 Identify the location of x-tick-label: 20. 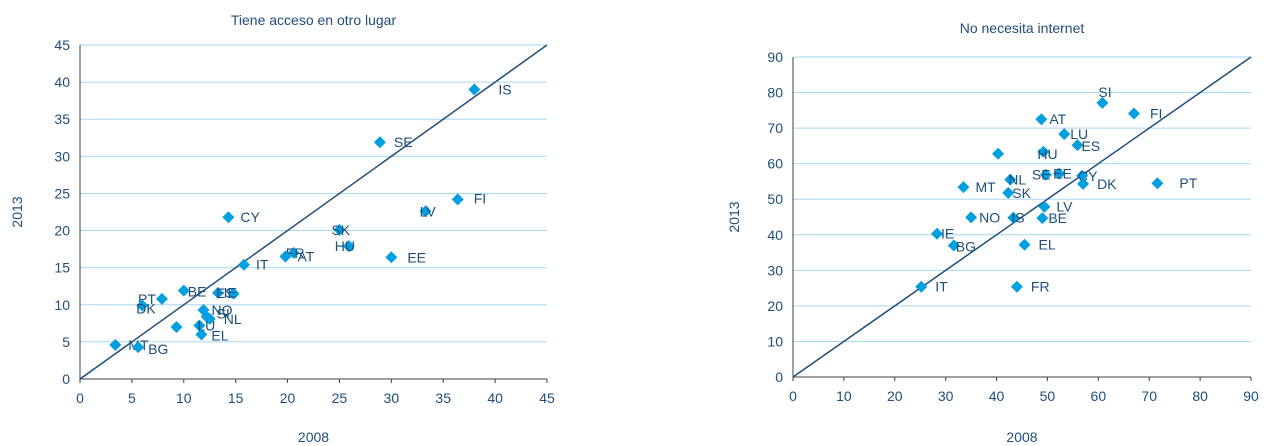
(288, 398).